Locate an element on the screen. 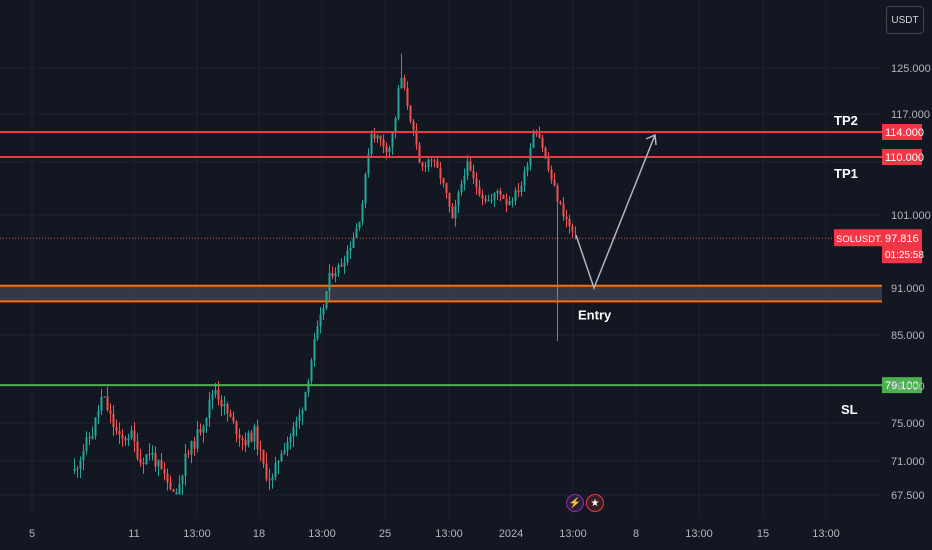  lightning-icon: ⚡ is located at coordinates (575, 503).